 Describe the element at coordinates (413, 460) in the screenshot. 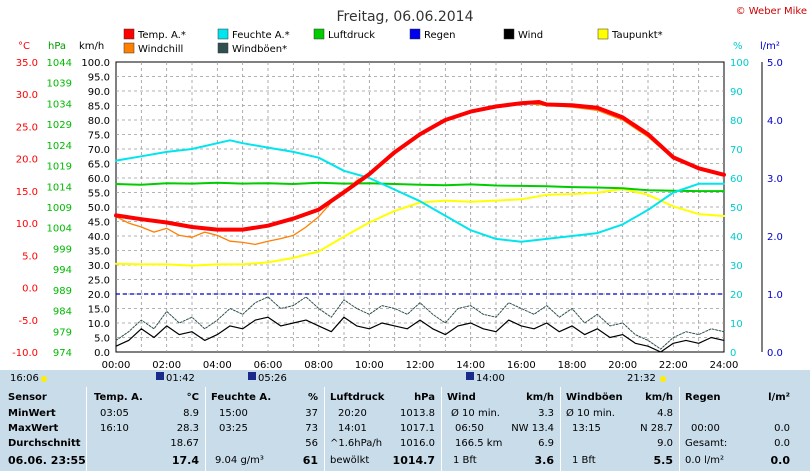

I see `press-now: 1014.7` at that location.